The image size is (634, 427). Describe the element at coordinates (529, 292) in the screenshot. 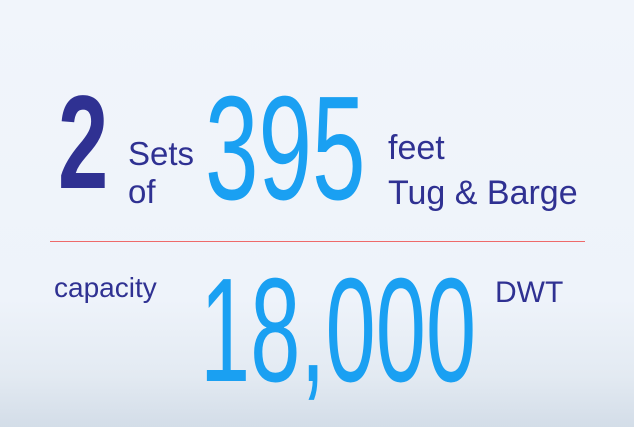

I see `capacity-unit: DWT` at that location.